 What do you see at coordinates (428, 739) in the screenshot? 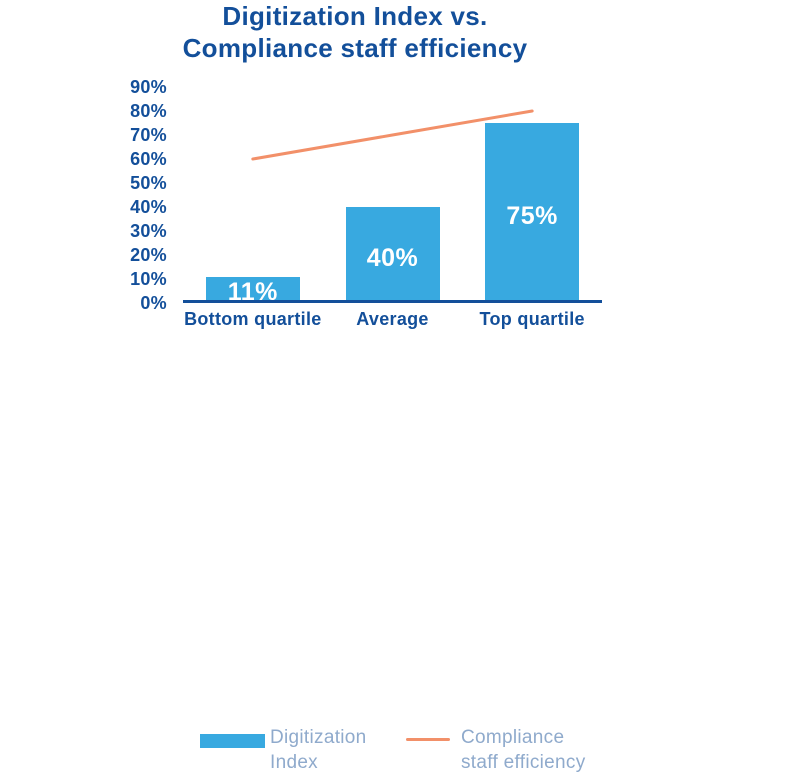
I see `legend-line-swatch` at bounding box center [428, 739].